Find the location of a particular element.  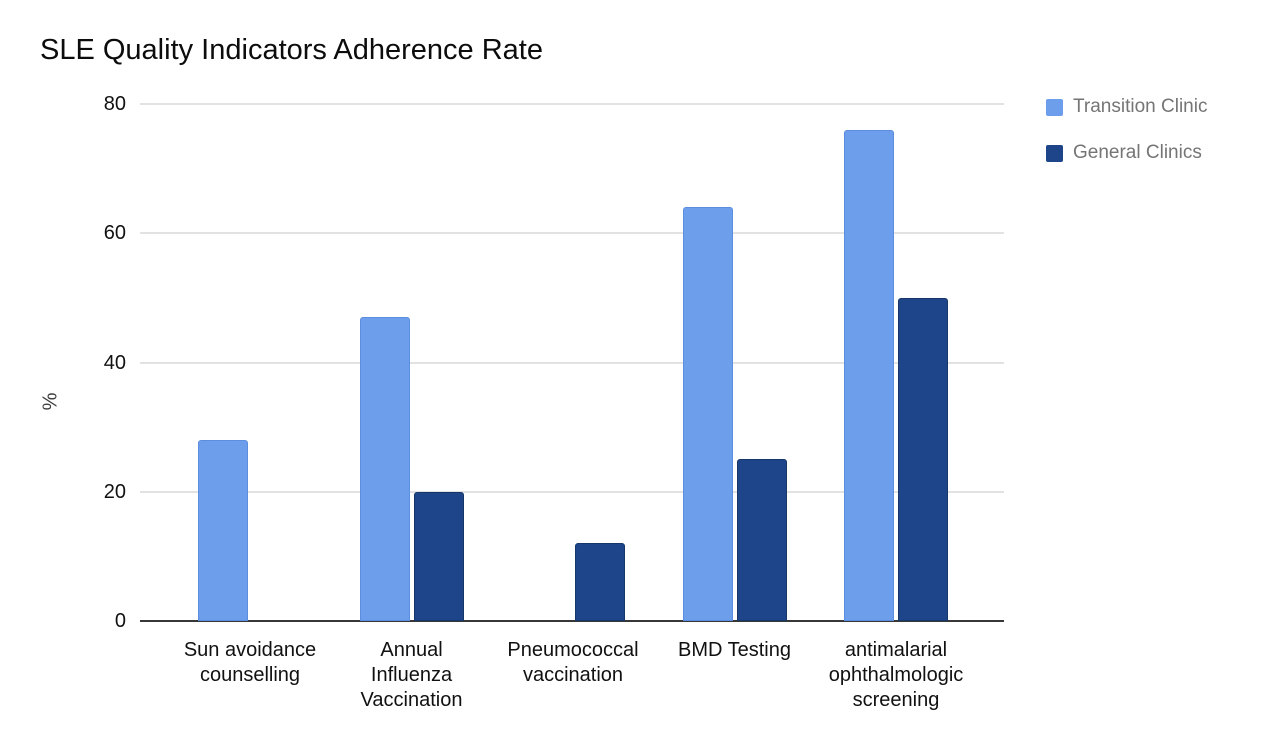

x-axis-label-line: vaccination is located at coordinates (573, 675).